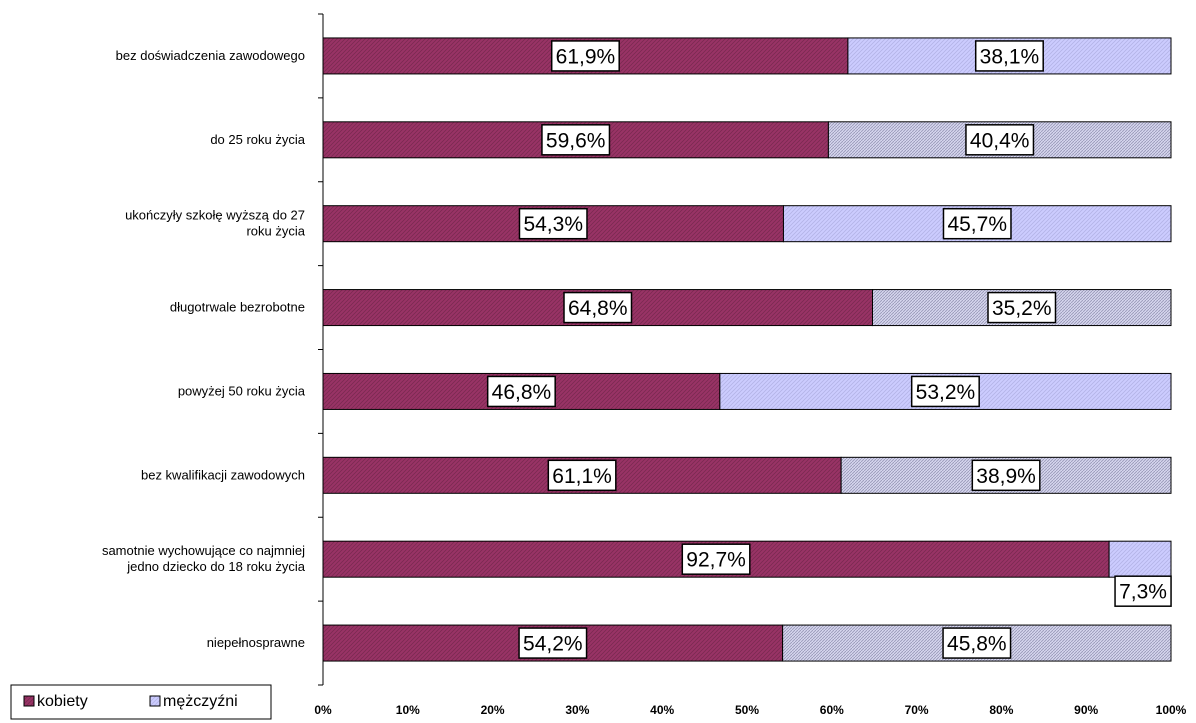 The height and width of the screenshot is (723, 1196). I want to click on category-label: niepełnosprawne, so click(256, 642).